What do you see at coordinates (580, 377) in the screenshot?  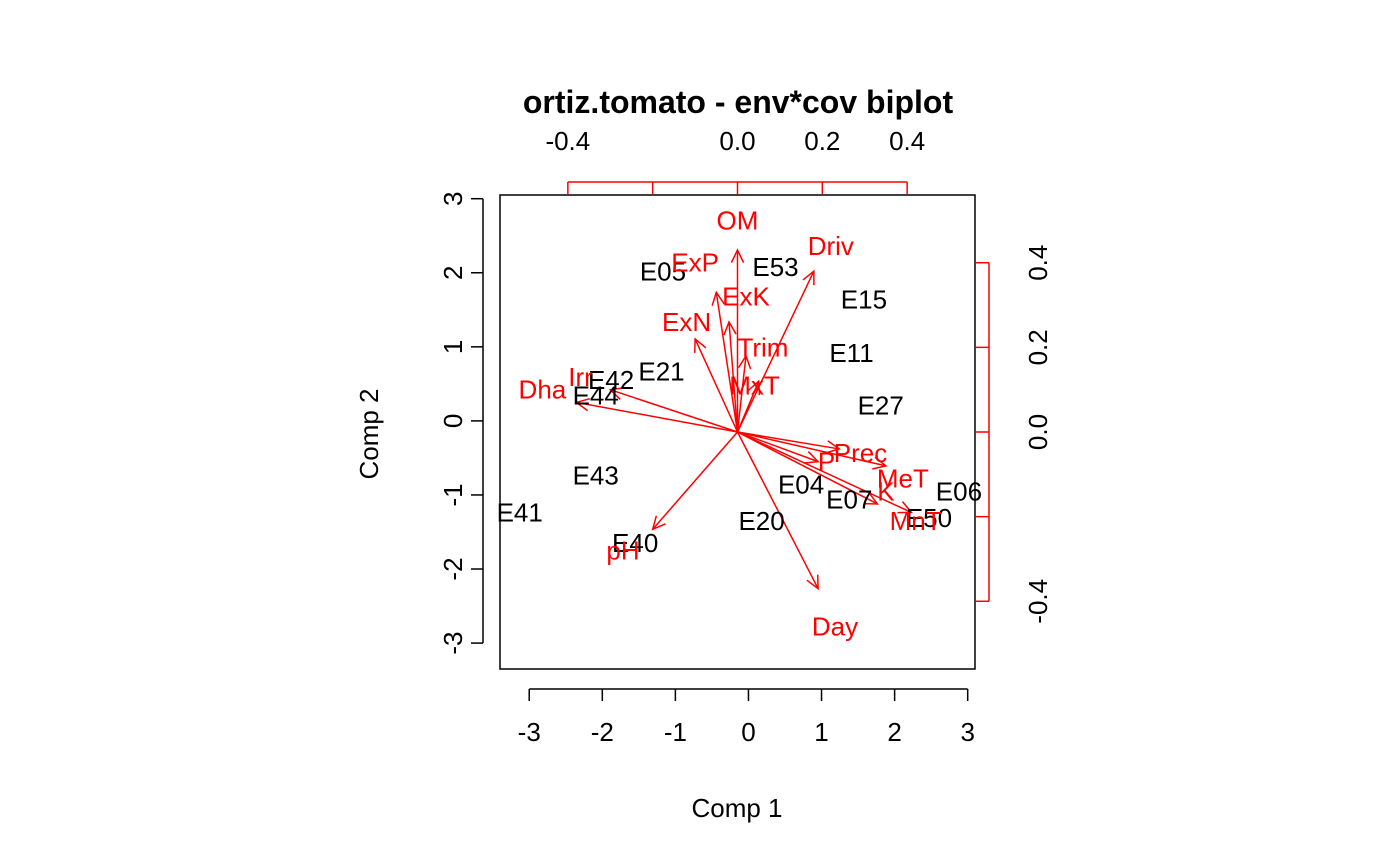 I see `covariate-label: Irr` at bounding box center [580, 377].